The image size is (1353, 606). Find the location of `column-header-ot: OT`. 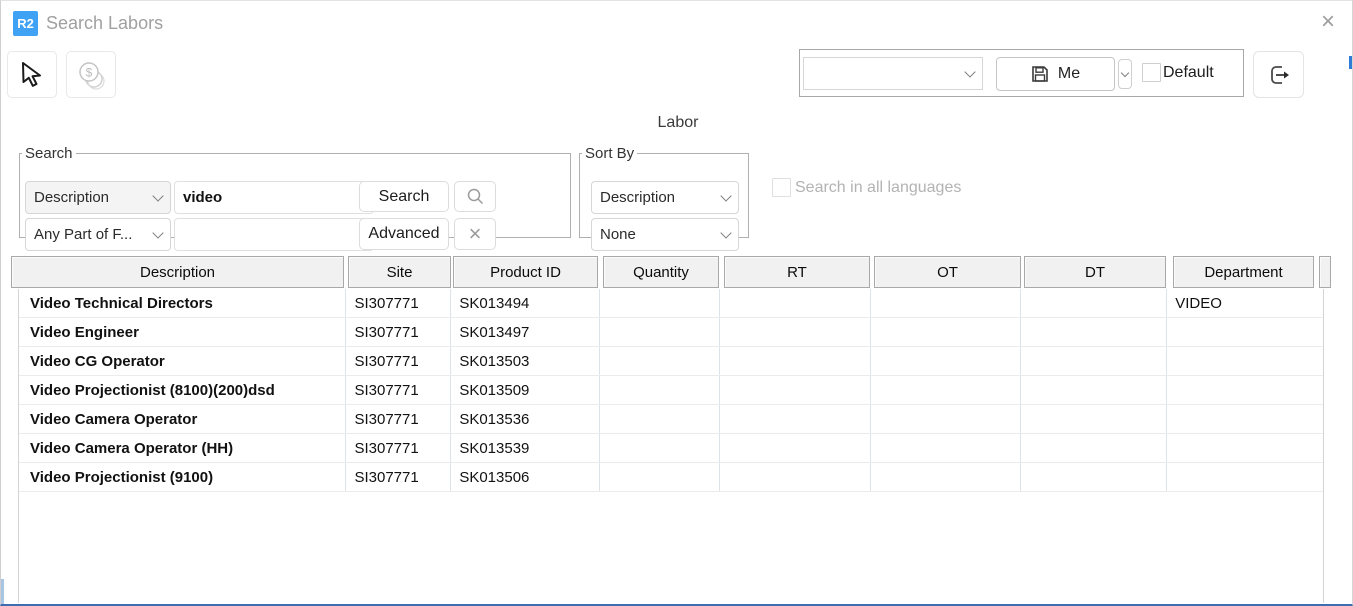

column-header-ot: OT is located at coordinates (947, 272).